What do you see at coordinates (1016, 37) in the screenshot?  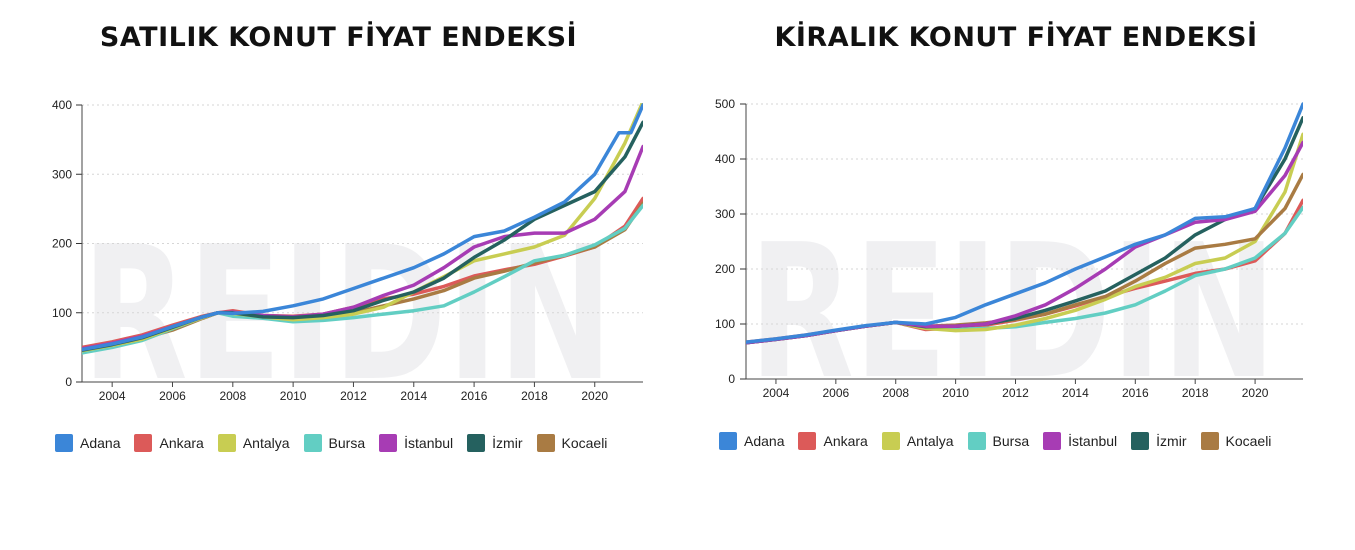 I see `rent-index-title: KİRALIK KONUT FİYAT ENDEKSİ` at bounding box center [1016, 37].